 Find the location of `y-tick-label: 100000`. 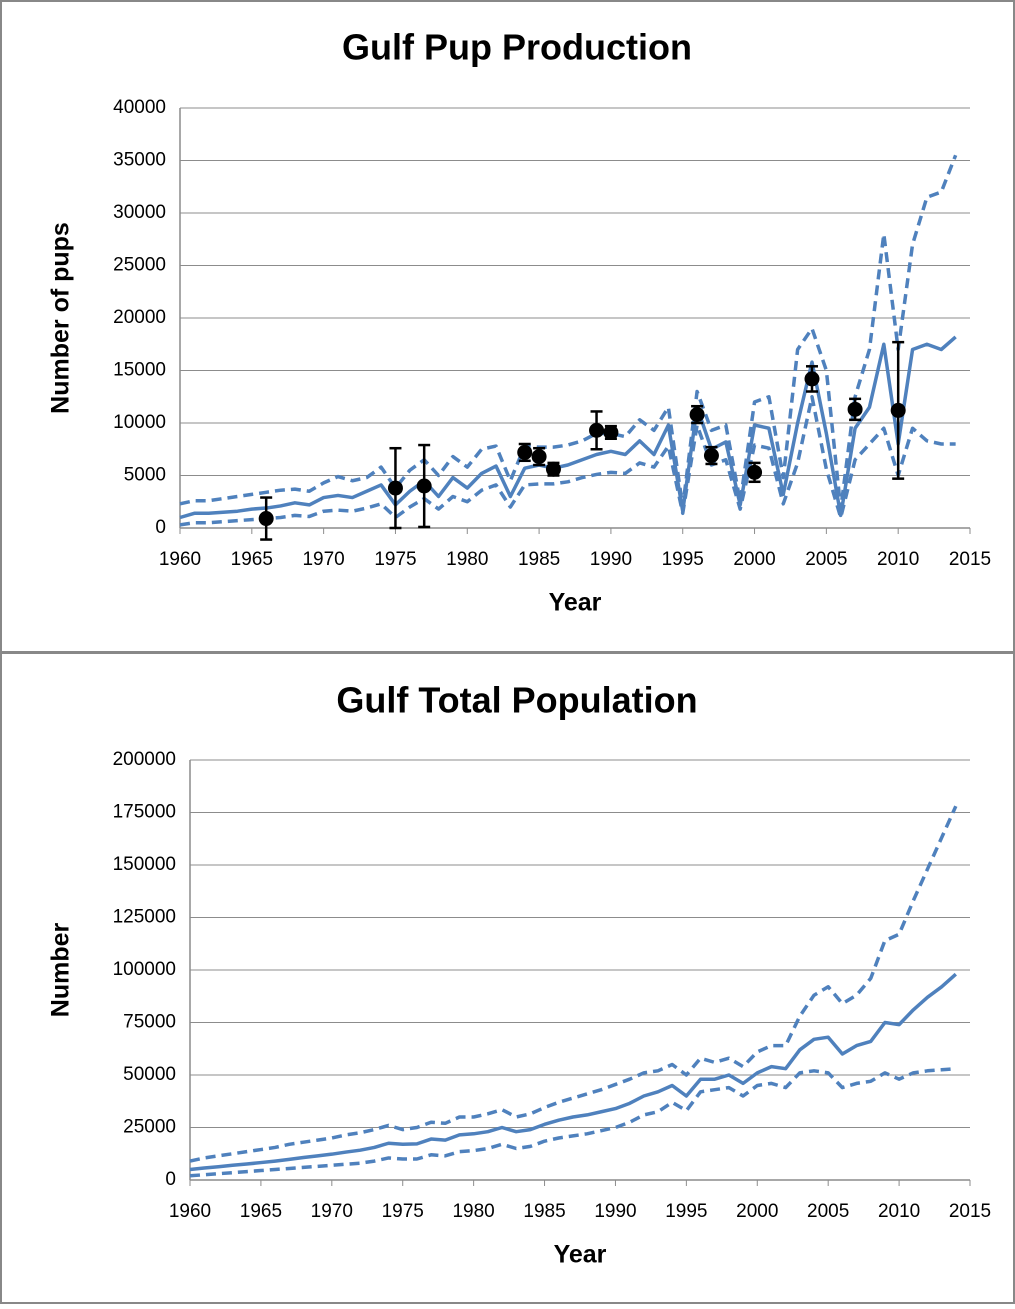

y-tick-label: 100000 is located at coordinates (144, 969).